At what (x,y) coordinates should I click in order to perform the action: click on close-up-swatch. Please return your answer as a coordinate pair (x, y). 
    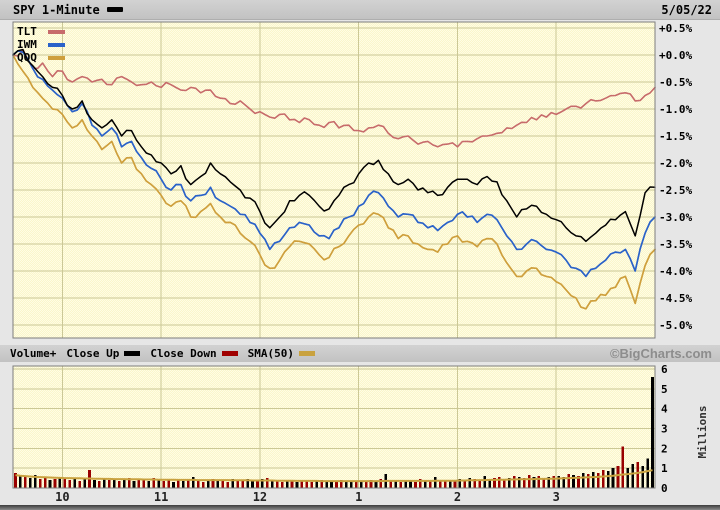
    Looking at the image, I should click on (132, 353).